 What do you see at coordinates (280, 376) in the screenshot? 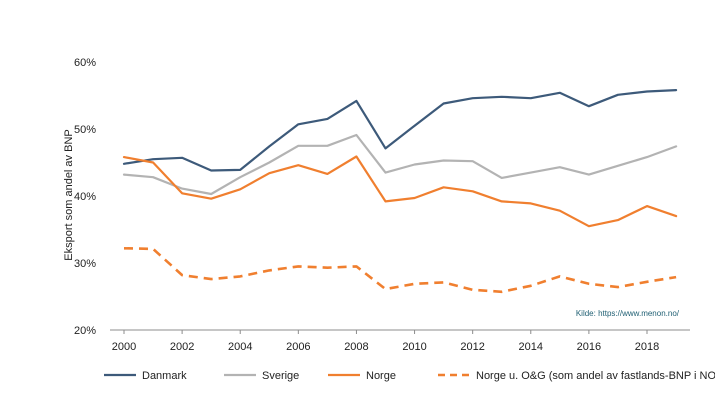
I see `legend-label: Sverige` at bounding box center [280, 376].